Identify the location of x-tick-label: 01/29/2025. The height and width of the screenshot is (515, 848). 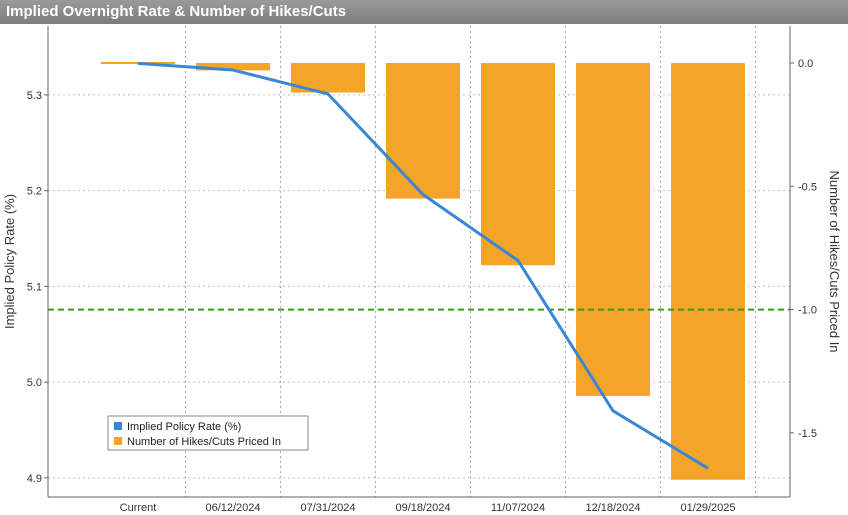
(707, 508).